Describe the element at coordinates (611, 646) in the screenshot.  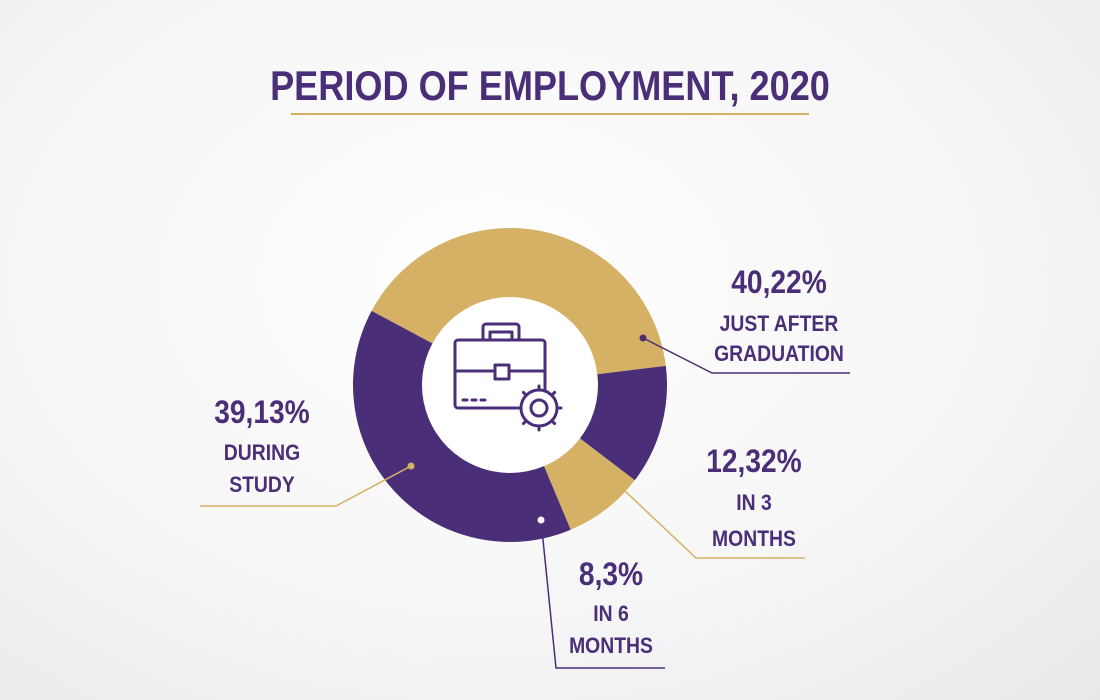
I see `slice-desc-in-6-months-2: MONTHS` at that location.